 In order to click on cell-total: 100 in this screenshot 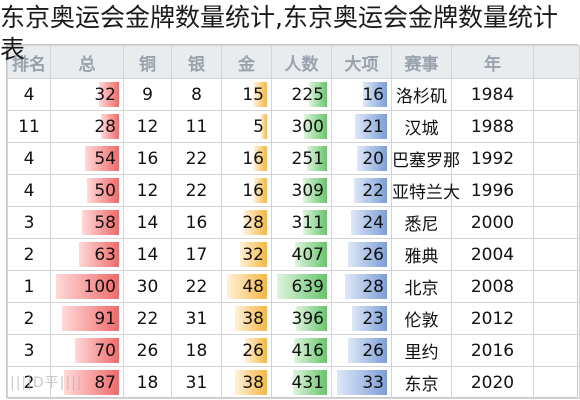, I will do `click(87, 286)`.